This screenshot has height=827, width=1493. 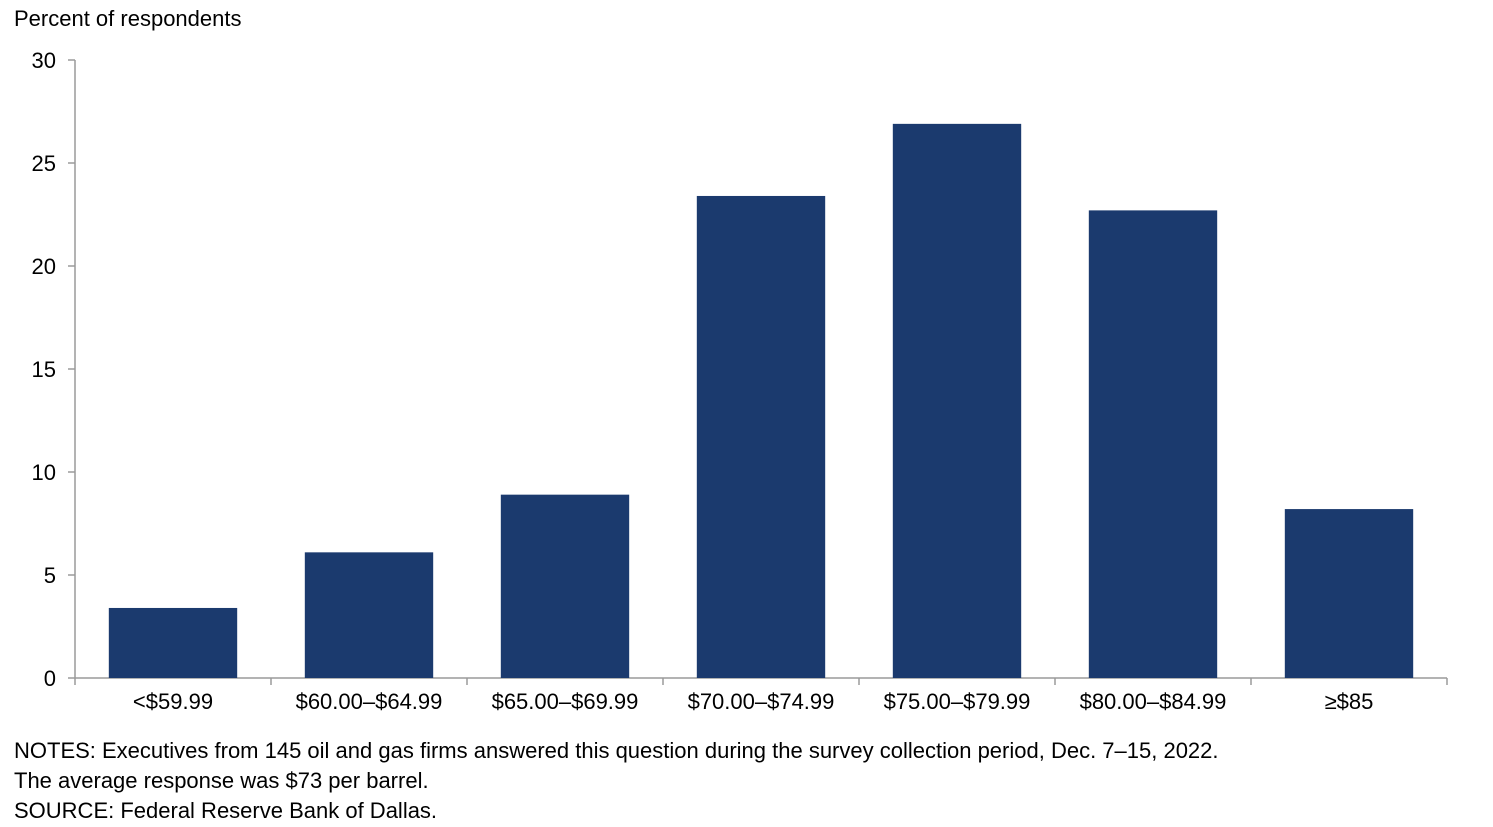 I want to click on source-line: SOURCE: Federal Reserve Bank of Dallas., so click(x=226, y=810).